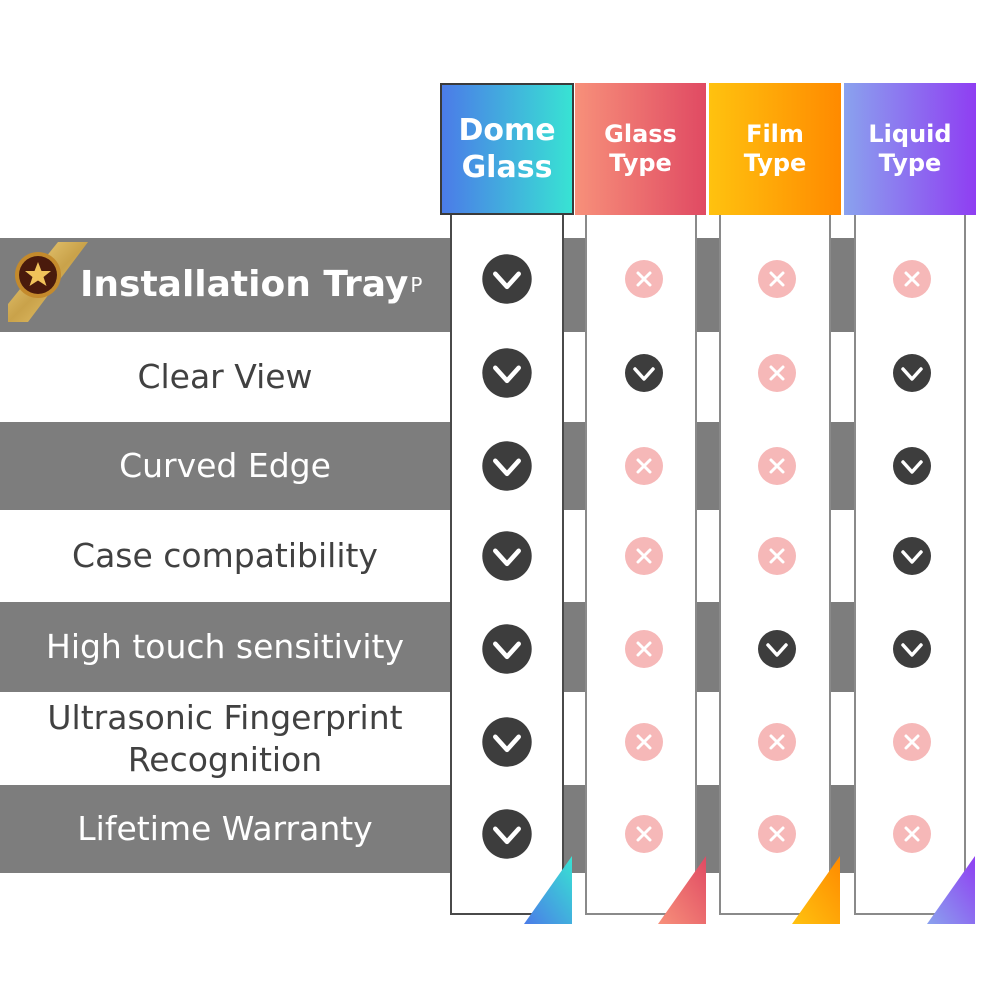 The height and width of the screenshot is (1001, 1001). Describe the element at coordinates (225, 555) in the screenshot. I see `row-label-case-compatibility: Case compatibility` at that location.